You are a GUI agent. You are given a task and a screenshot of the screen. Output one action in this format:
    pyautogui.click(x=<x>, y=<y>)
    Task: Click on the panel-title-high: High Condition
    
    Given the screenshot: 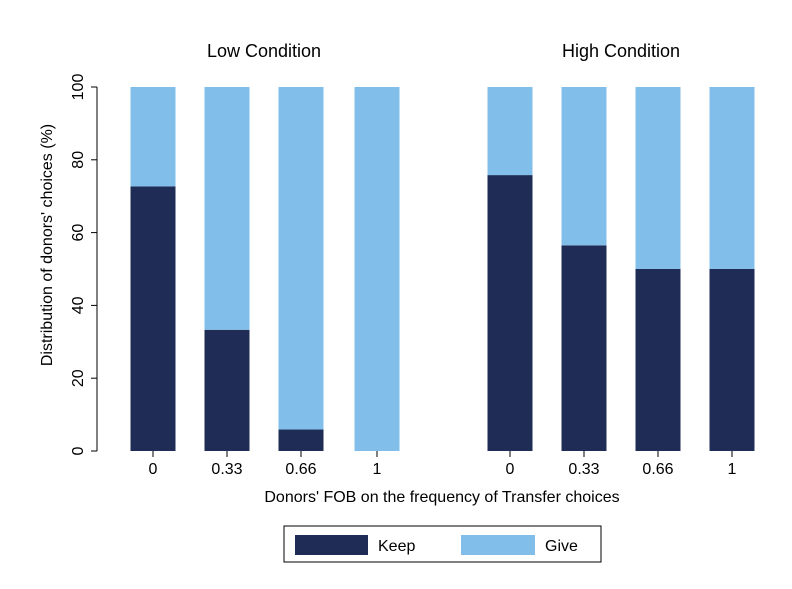 What is the action you would take?
    pyautogui.click(x=621, y=51)
    